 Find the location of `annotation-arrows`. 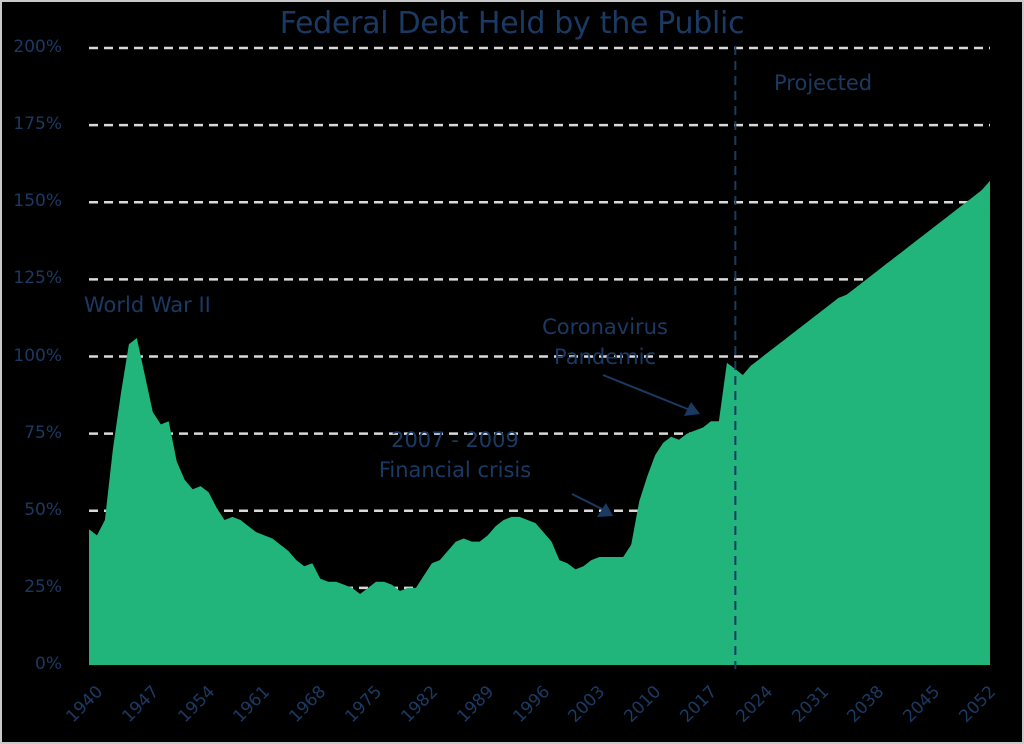

annotation-arrows is located at coordinates (635, 445).